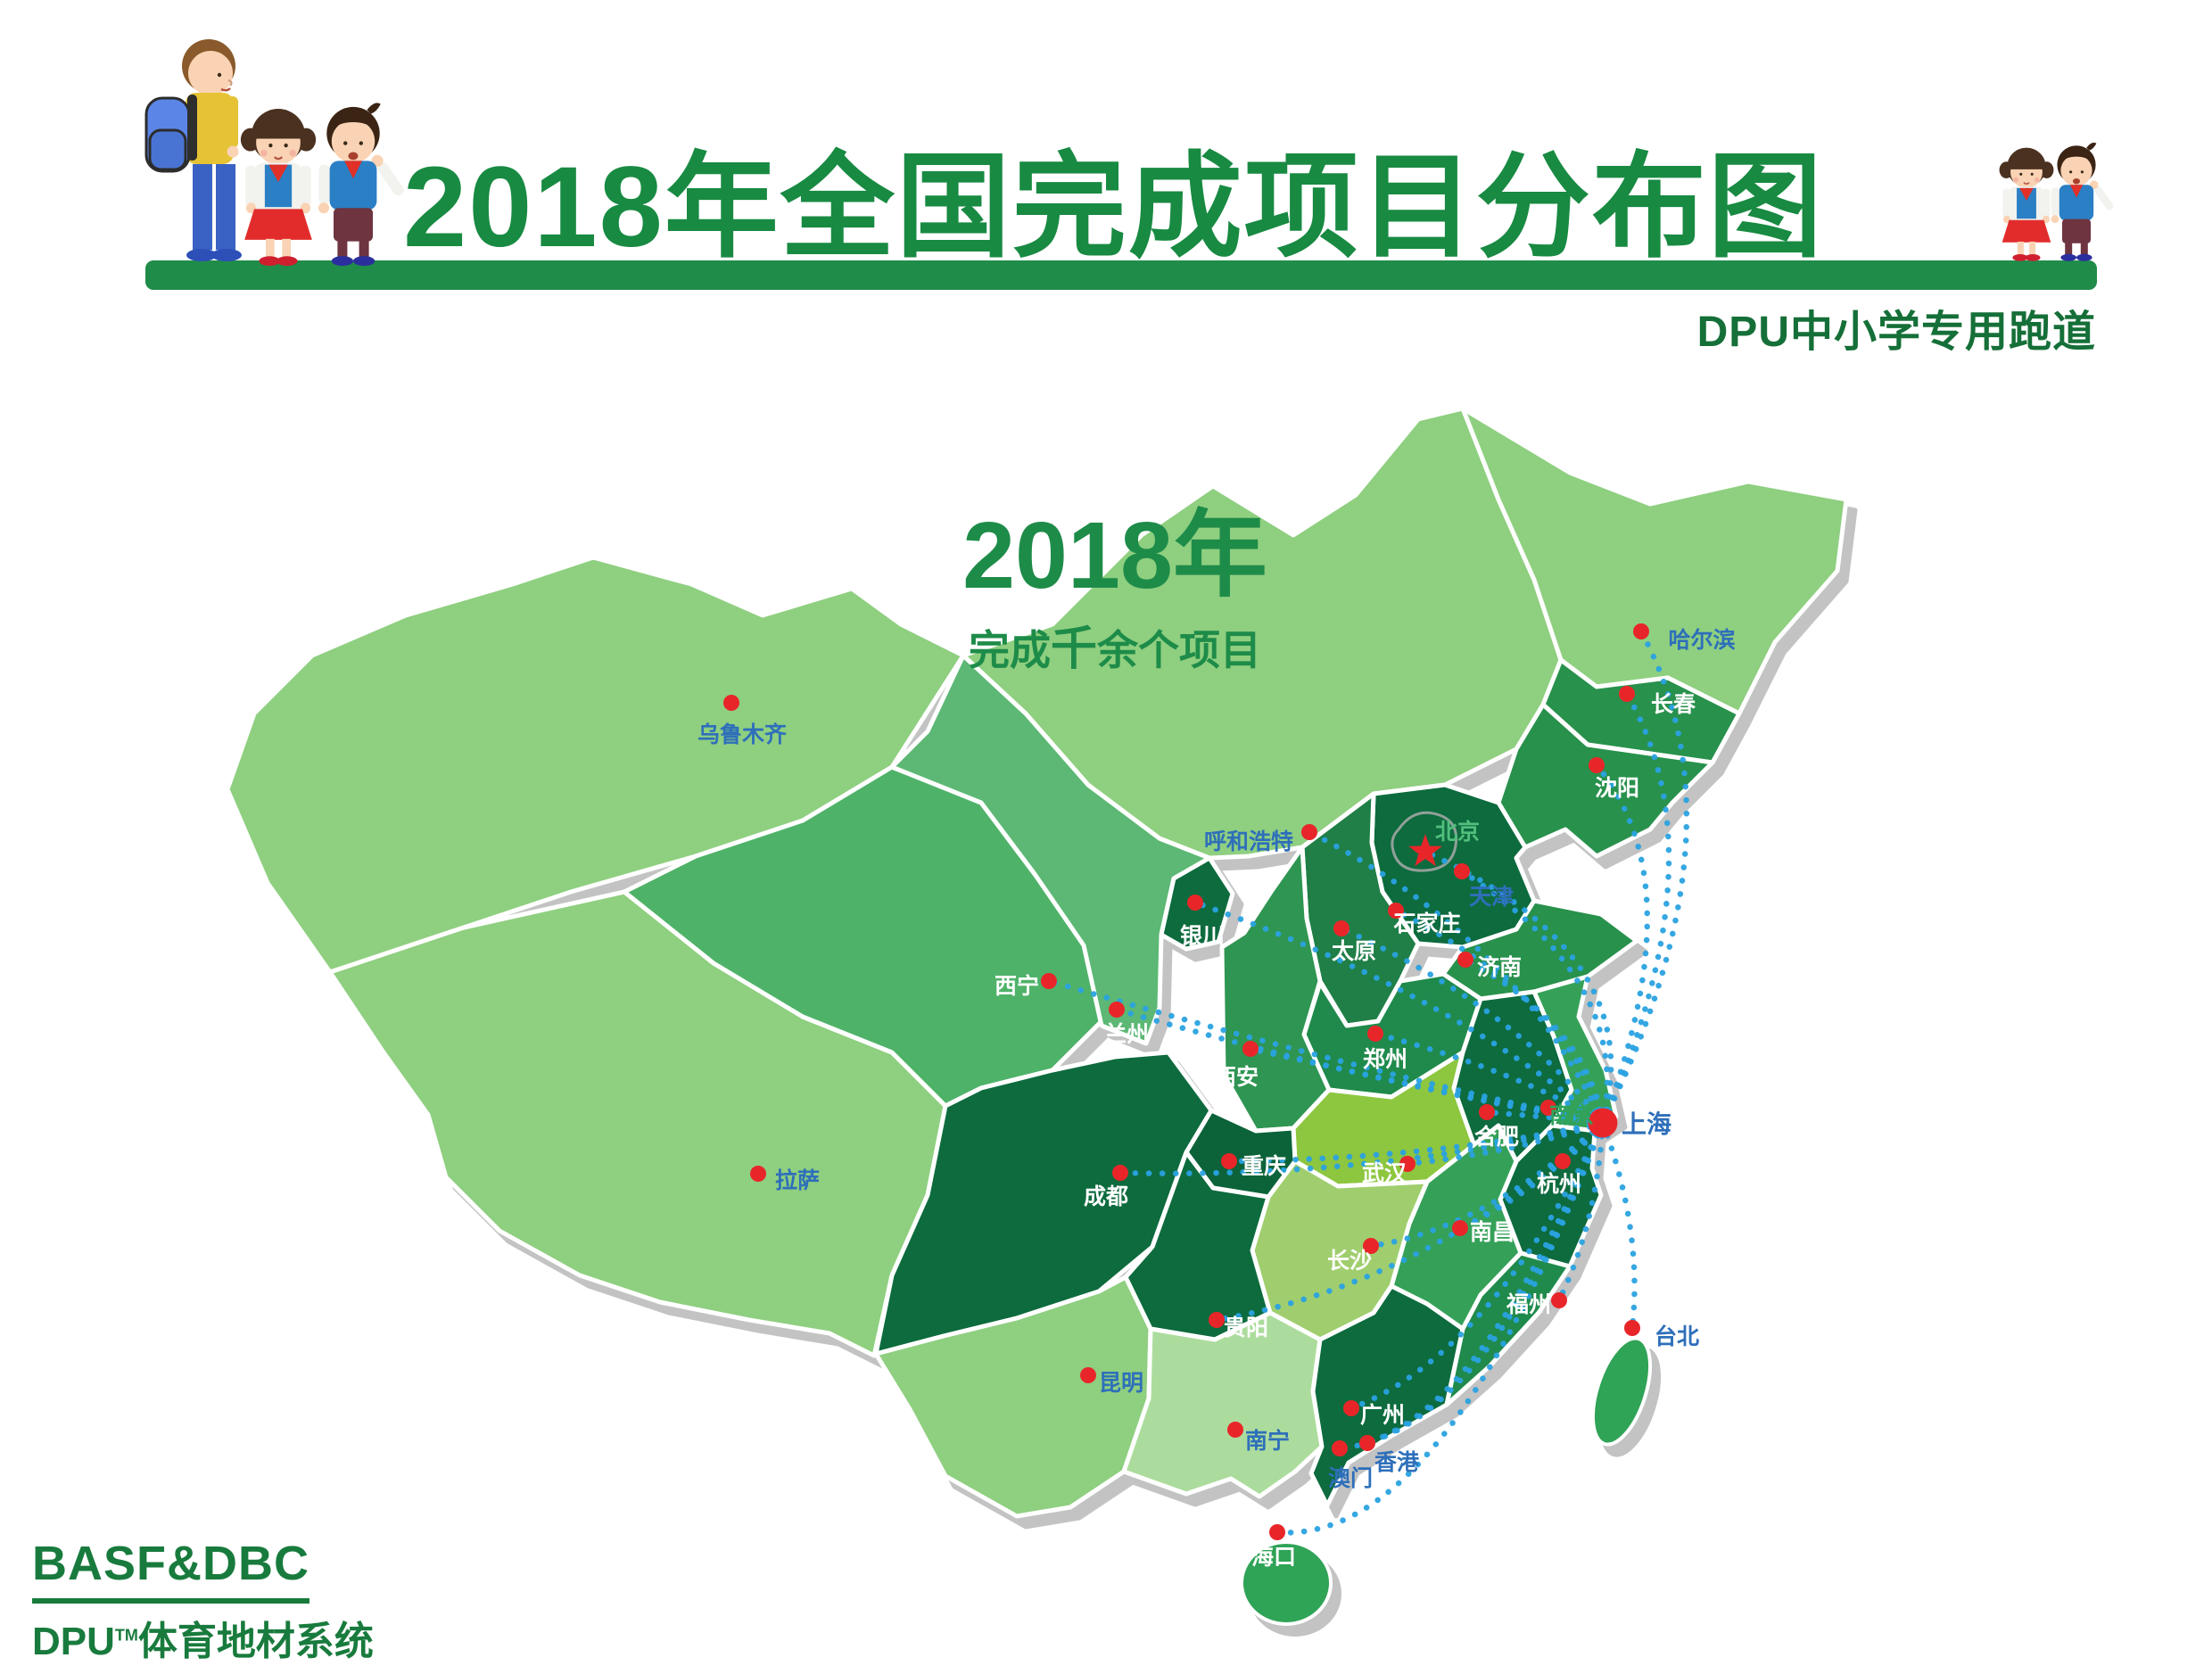  Describe the element at coordinates (1354, 951) in the screenshot. I see `city-label: 太原` at that location.